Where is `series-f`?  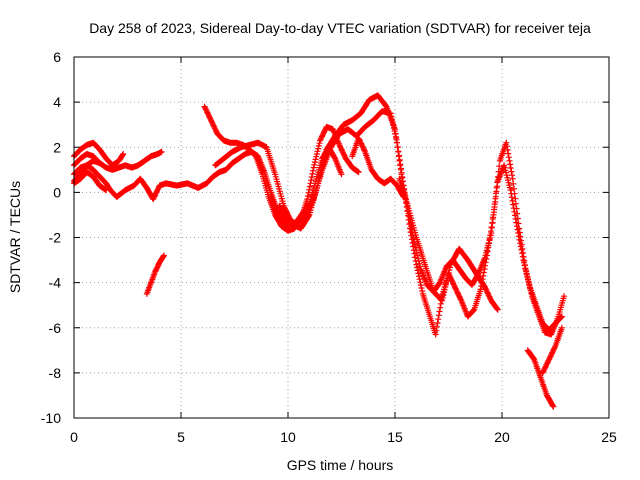
series-f is located at coordinates (281, 168).